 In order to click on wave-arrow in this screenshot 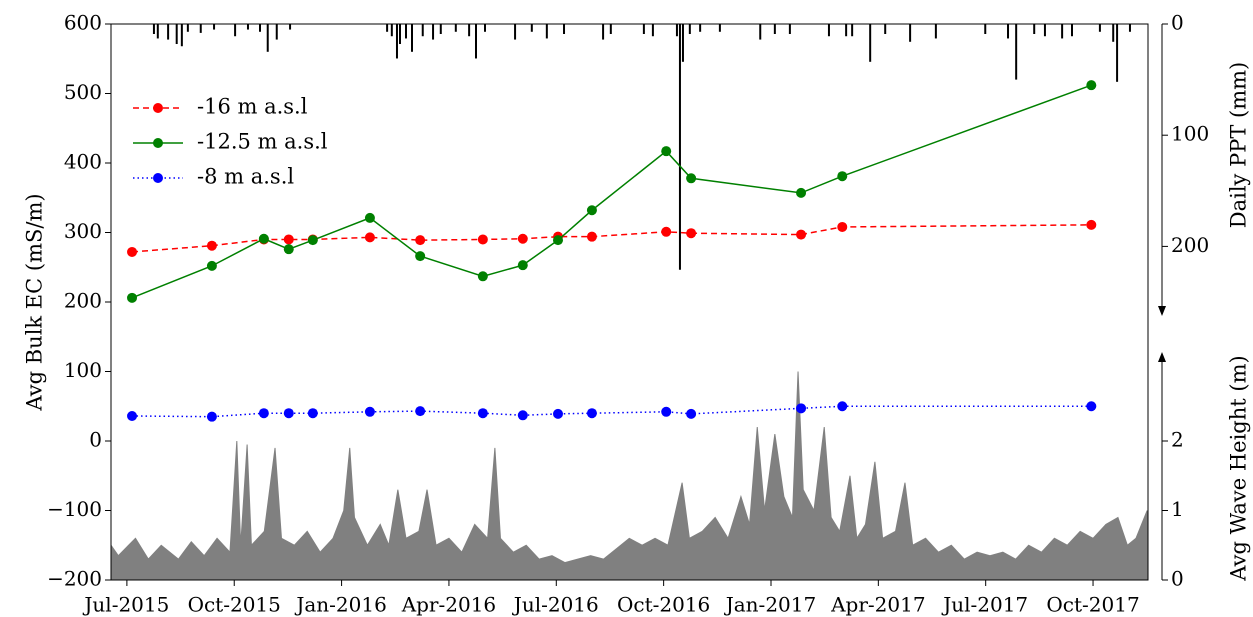, I will do `click(1162, 357)`.